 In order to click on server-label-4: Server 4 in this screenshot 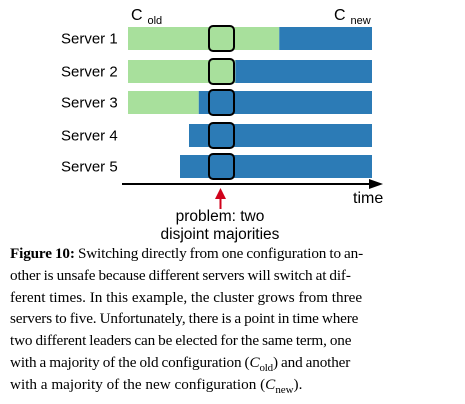, I will do `click(89, 136)`.